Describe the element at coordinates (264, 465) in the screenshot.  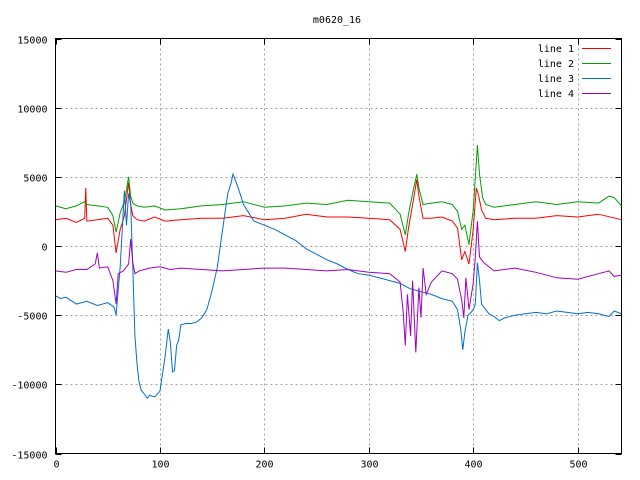
I see `x-tick-label: 200` at that location.